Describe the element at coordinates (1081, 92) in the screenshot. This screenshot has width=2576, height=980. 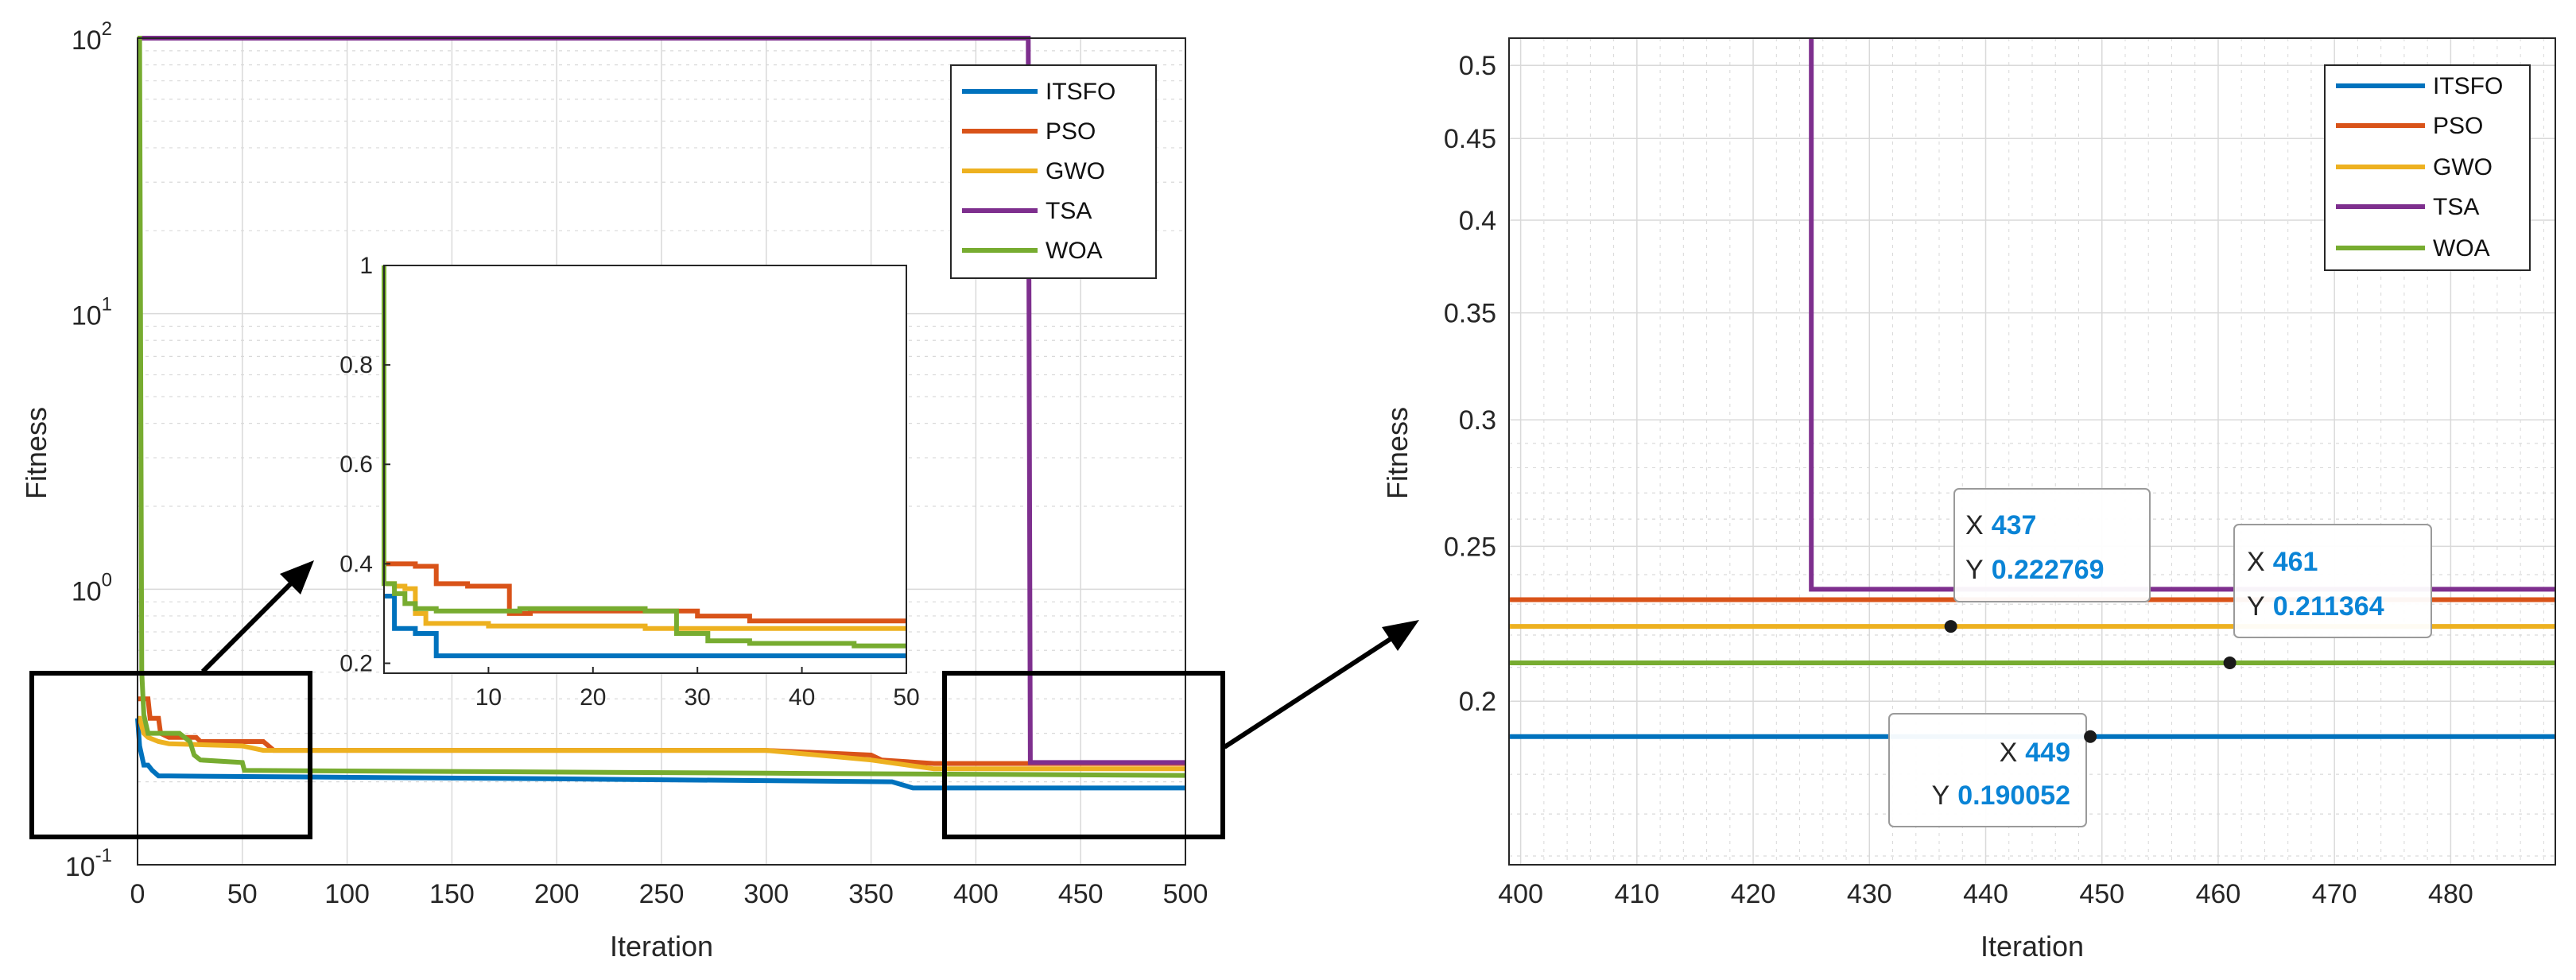
I see `main-legend-label-itsfo: ITSFO` at that location.